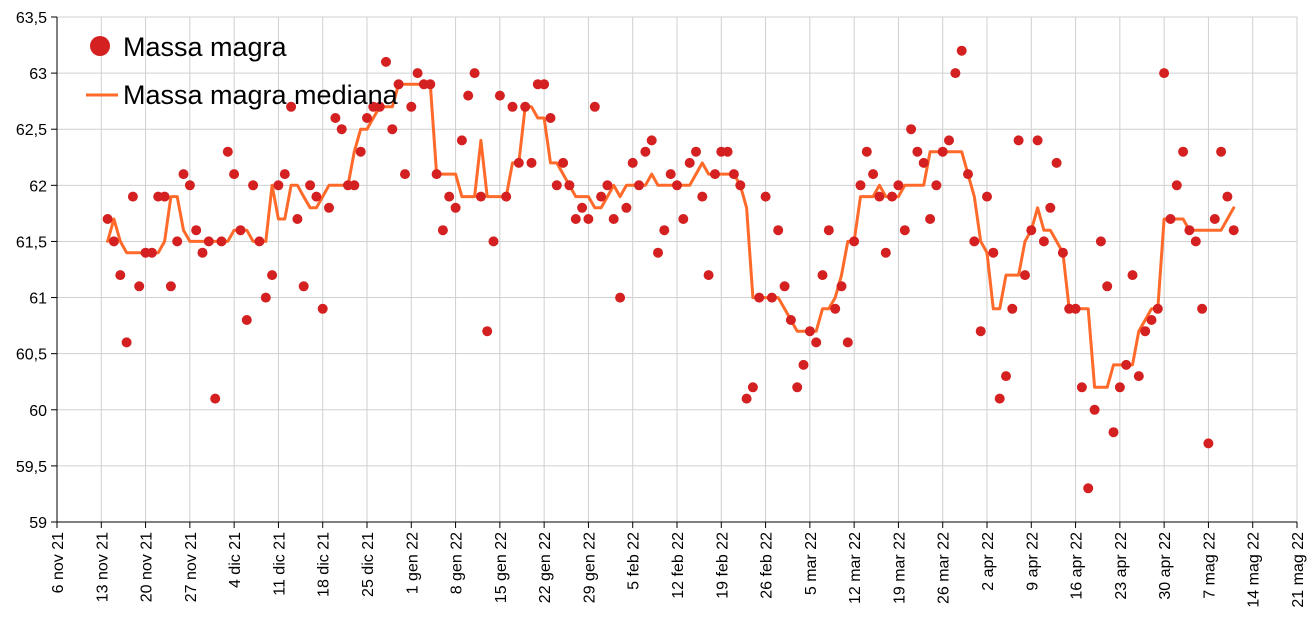  Describe the element at coordinates (589, 567) in the screenshot. I see `x-tick-label: 29 gen 22` at that location.